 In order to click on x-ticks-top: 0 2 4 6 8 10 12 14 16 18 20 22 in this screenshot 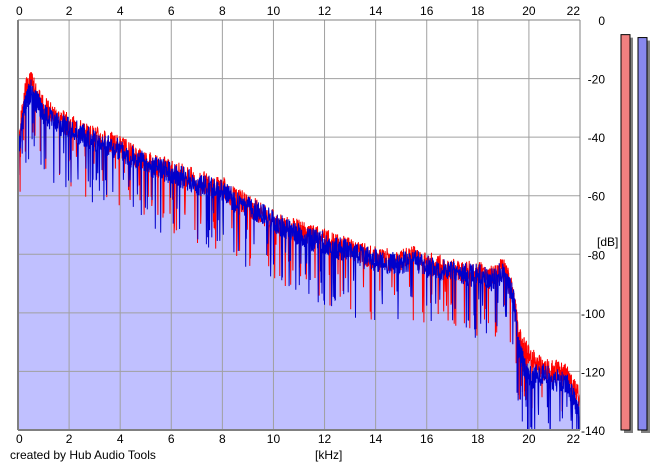, I will do `click(298, 11)`.